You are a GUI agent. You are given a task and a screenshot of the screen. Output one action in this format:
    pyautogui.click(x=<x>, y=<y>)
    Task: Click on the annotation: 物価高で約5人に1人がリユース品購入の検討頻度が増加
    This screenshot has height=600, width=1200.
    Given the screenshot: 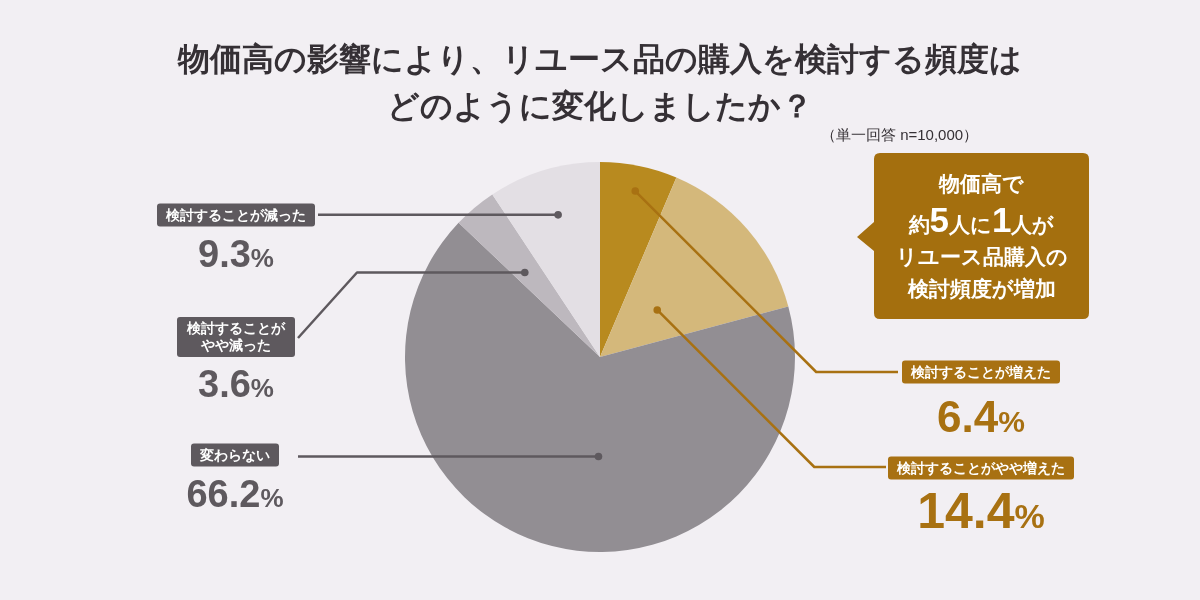 What is the action you would take?
    pyautogui.click(x=973, y=236)
    